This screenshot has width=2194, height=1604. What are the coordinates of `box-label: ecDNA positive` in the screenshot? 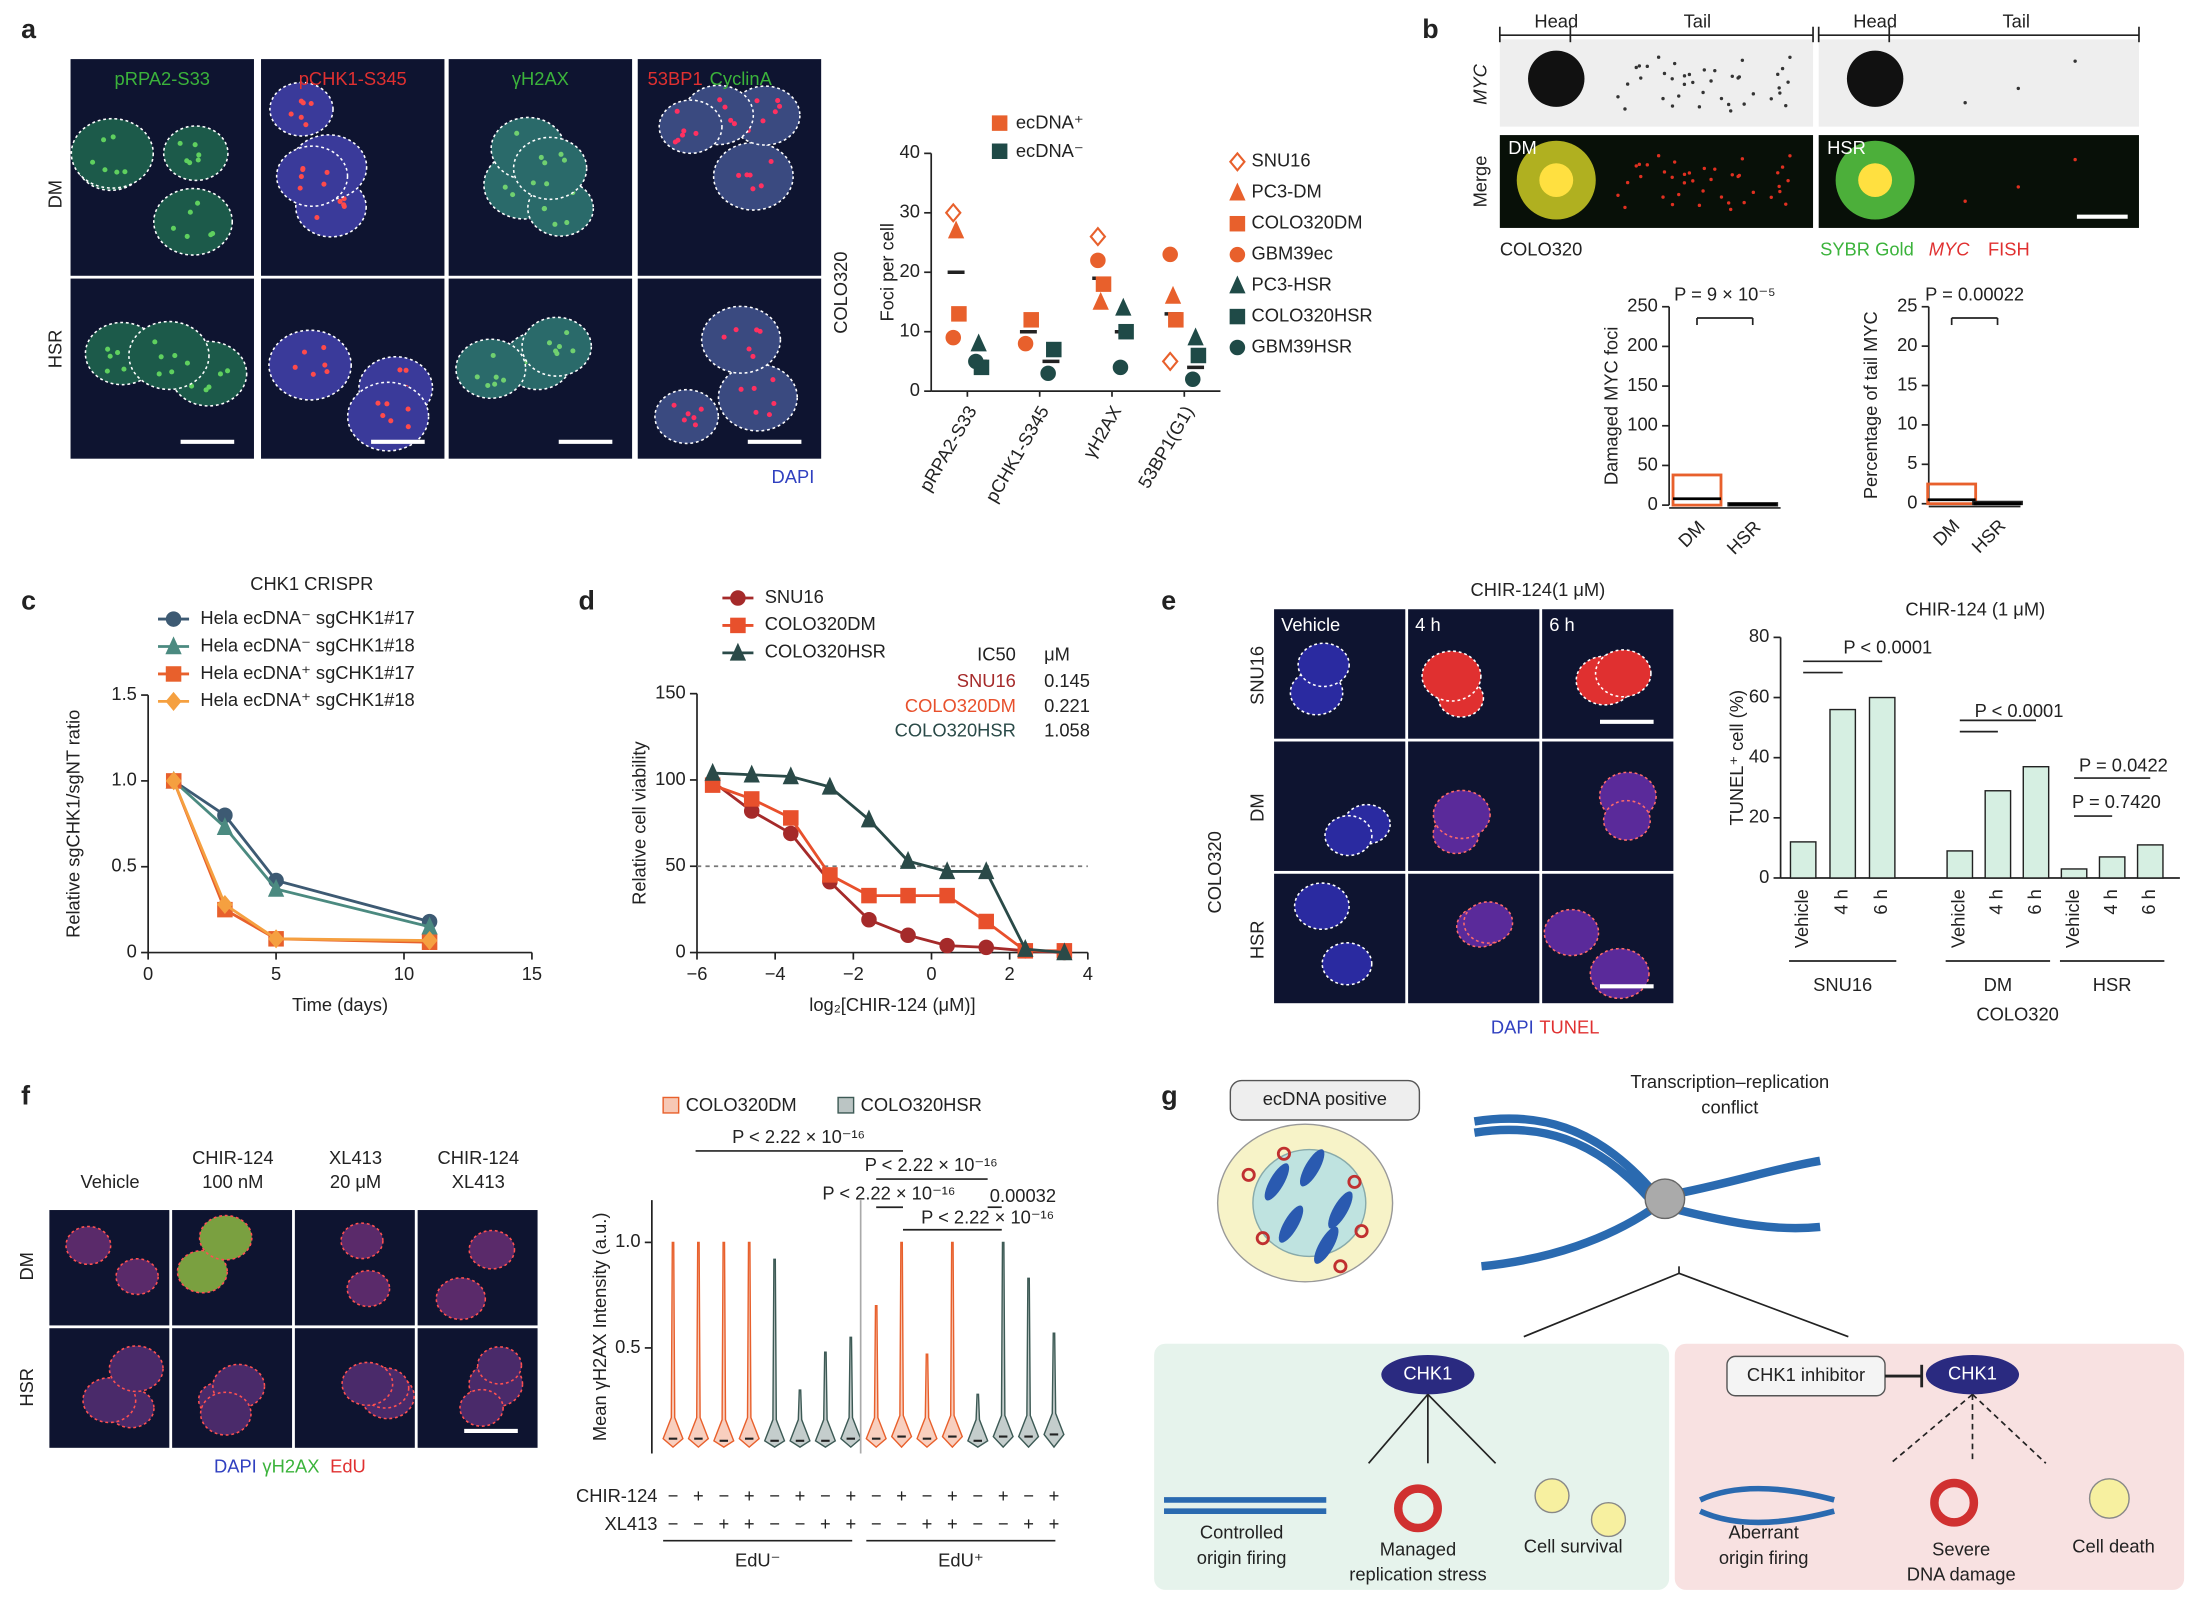 It's located at (1325, 1098).